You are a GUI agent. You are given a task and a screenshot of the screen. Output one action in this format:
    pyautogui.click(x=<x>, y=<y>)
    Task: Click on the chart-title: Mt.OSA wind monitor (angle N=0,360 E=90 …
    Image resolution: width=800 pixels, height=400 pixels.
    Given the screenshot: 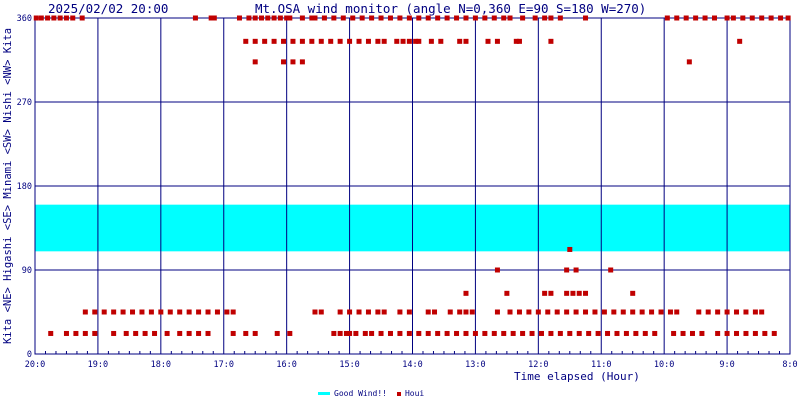 What is the action you would take?
    pyautogui.click(x=451, y=8)
    